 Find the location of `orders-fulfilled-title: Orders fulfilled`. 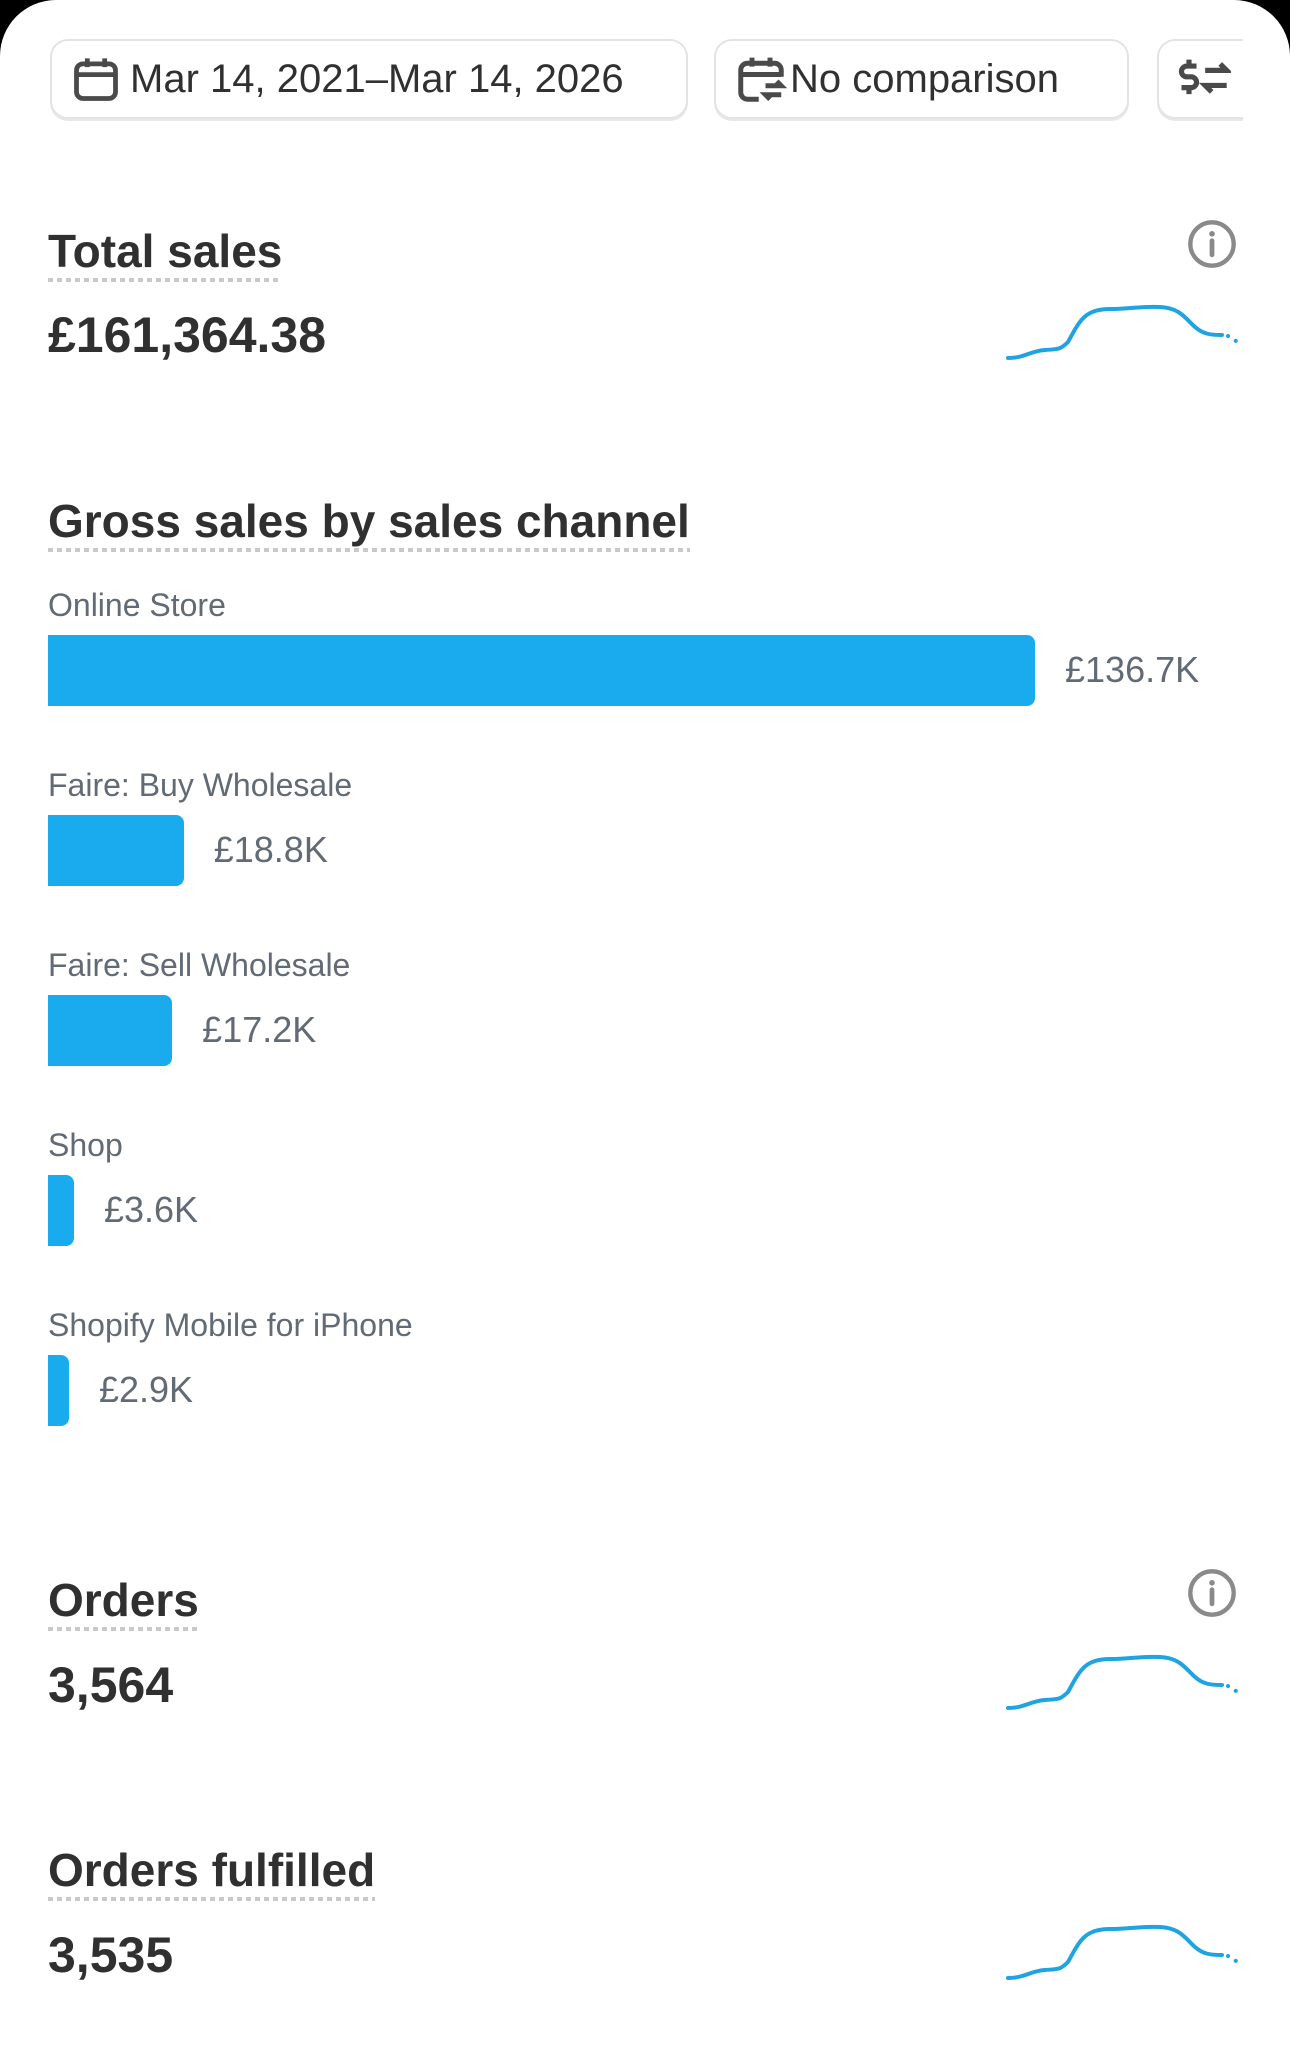

orders-fulfilled-title: Orders fulfilled is located at coordinates (212, 1872).